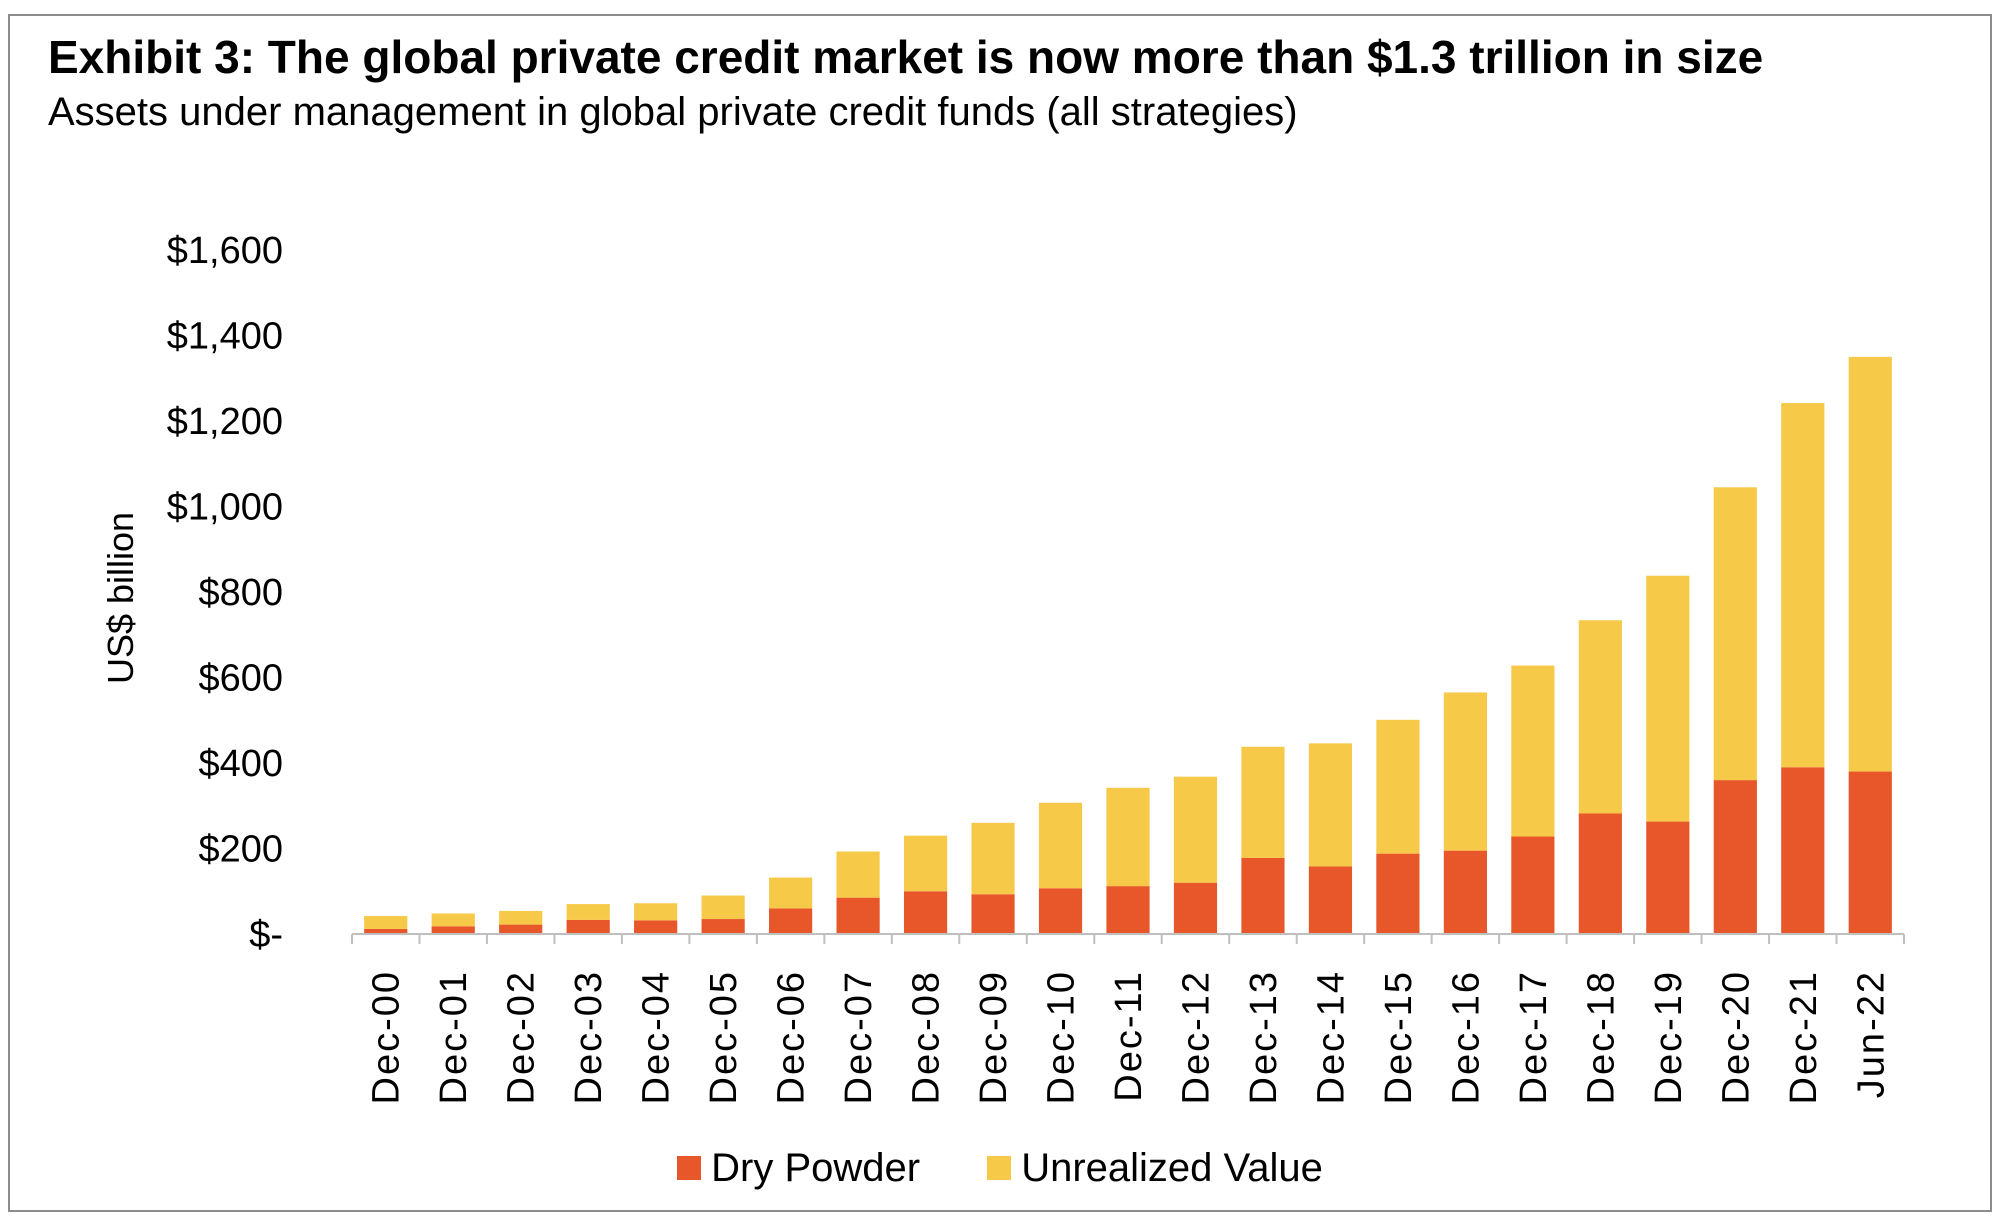  What do you see at coordinates (266, 935) in the screenshot?
I see `y-tick-label: $-` at bounding box center [266, 935].